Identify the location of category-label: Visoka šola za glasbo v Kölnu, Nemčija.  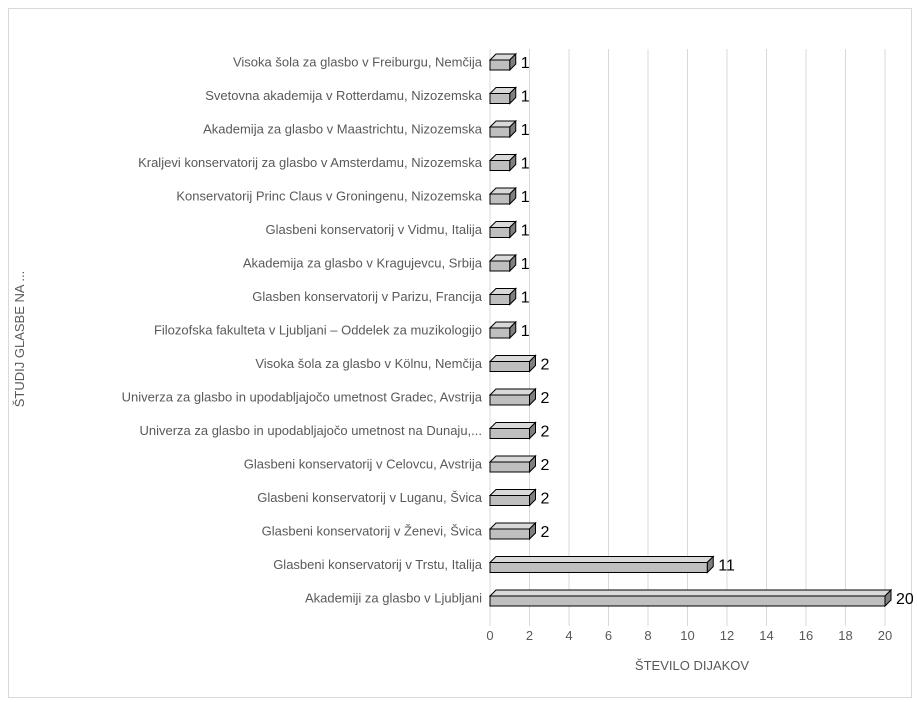
(368, 363).